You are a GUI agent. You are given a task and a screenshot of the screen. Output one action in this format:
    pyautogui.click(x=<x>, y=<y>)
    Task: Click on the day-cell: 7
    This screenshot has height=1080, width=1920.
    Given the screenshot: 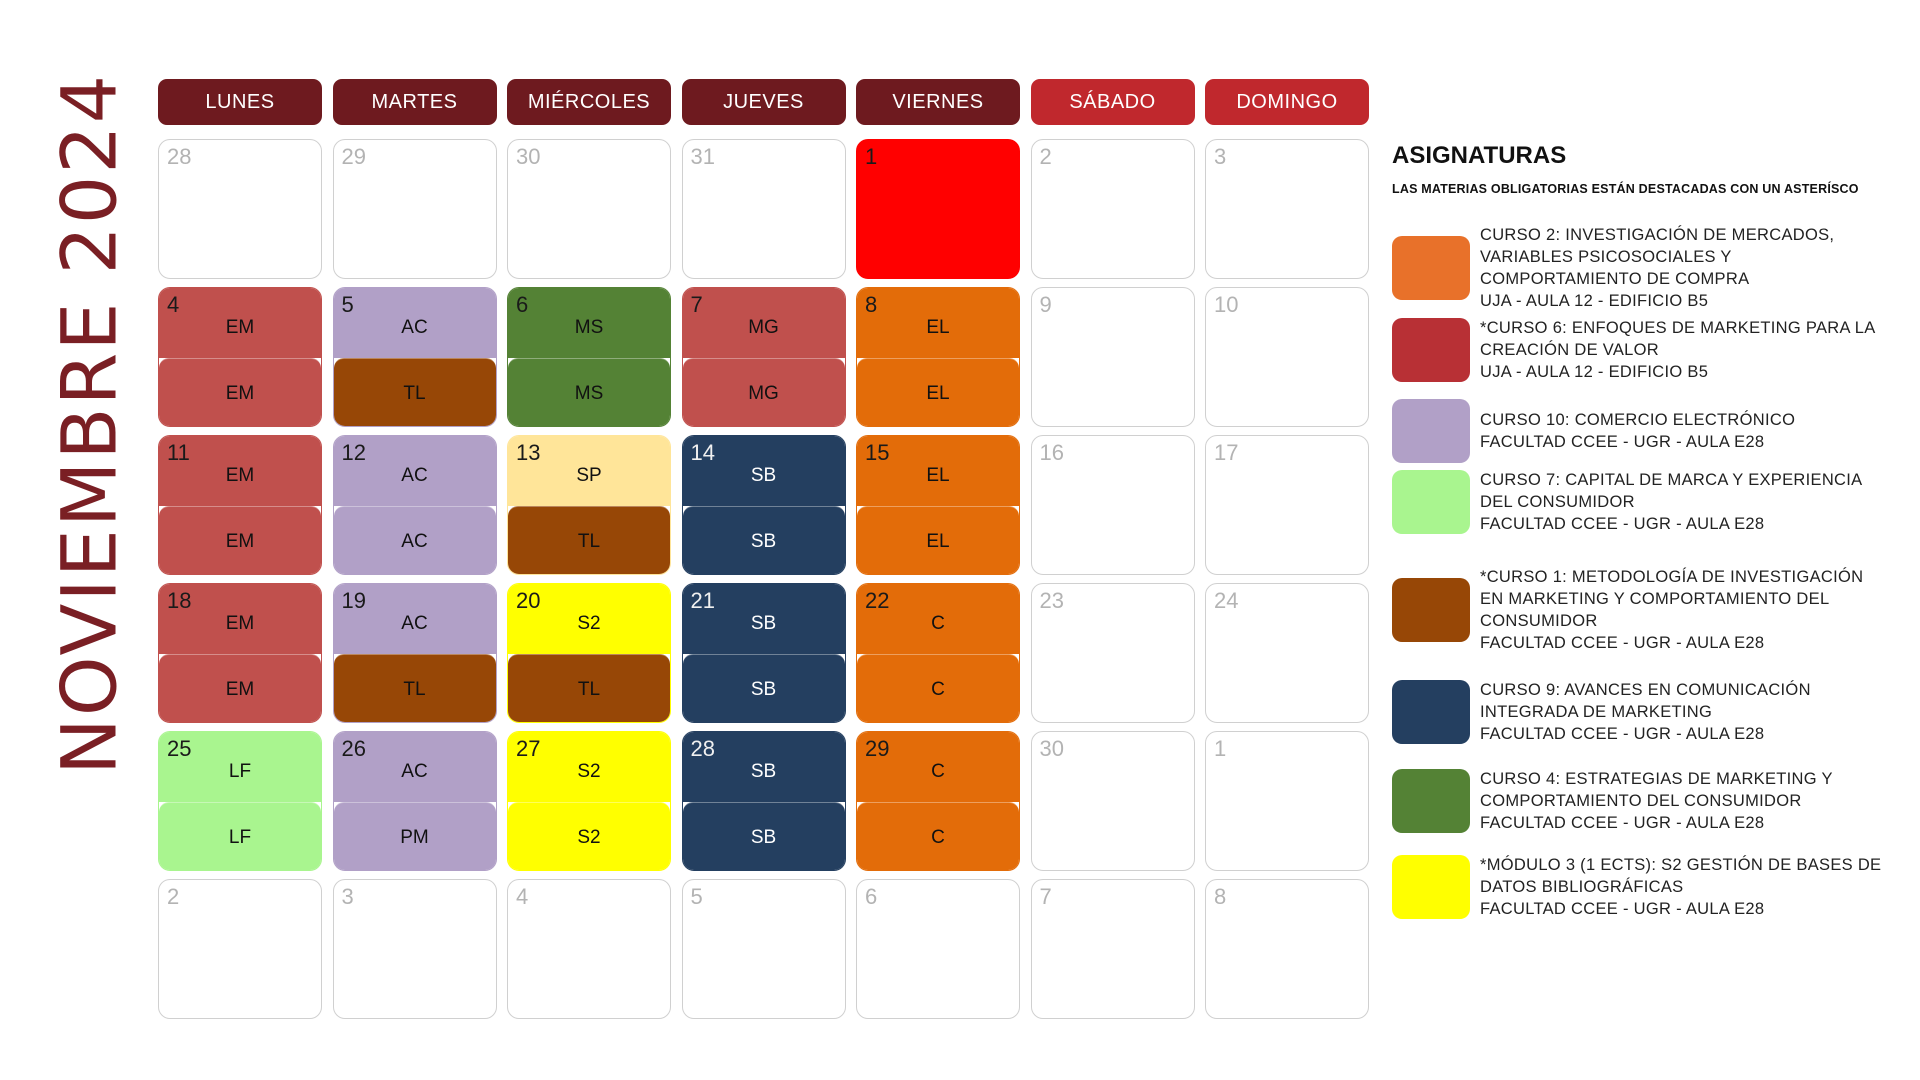 What is the action you would take?
    pyautogui.click(x=1112, y=949)
    